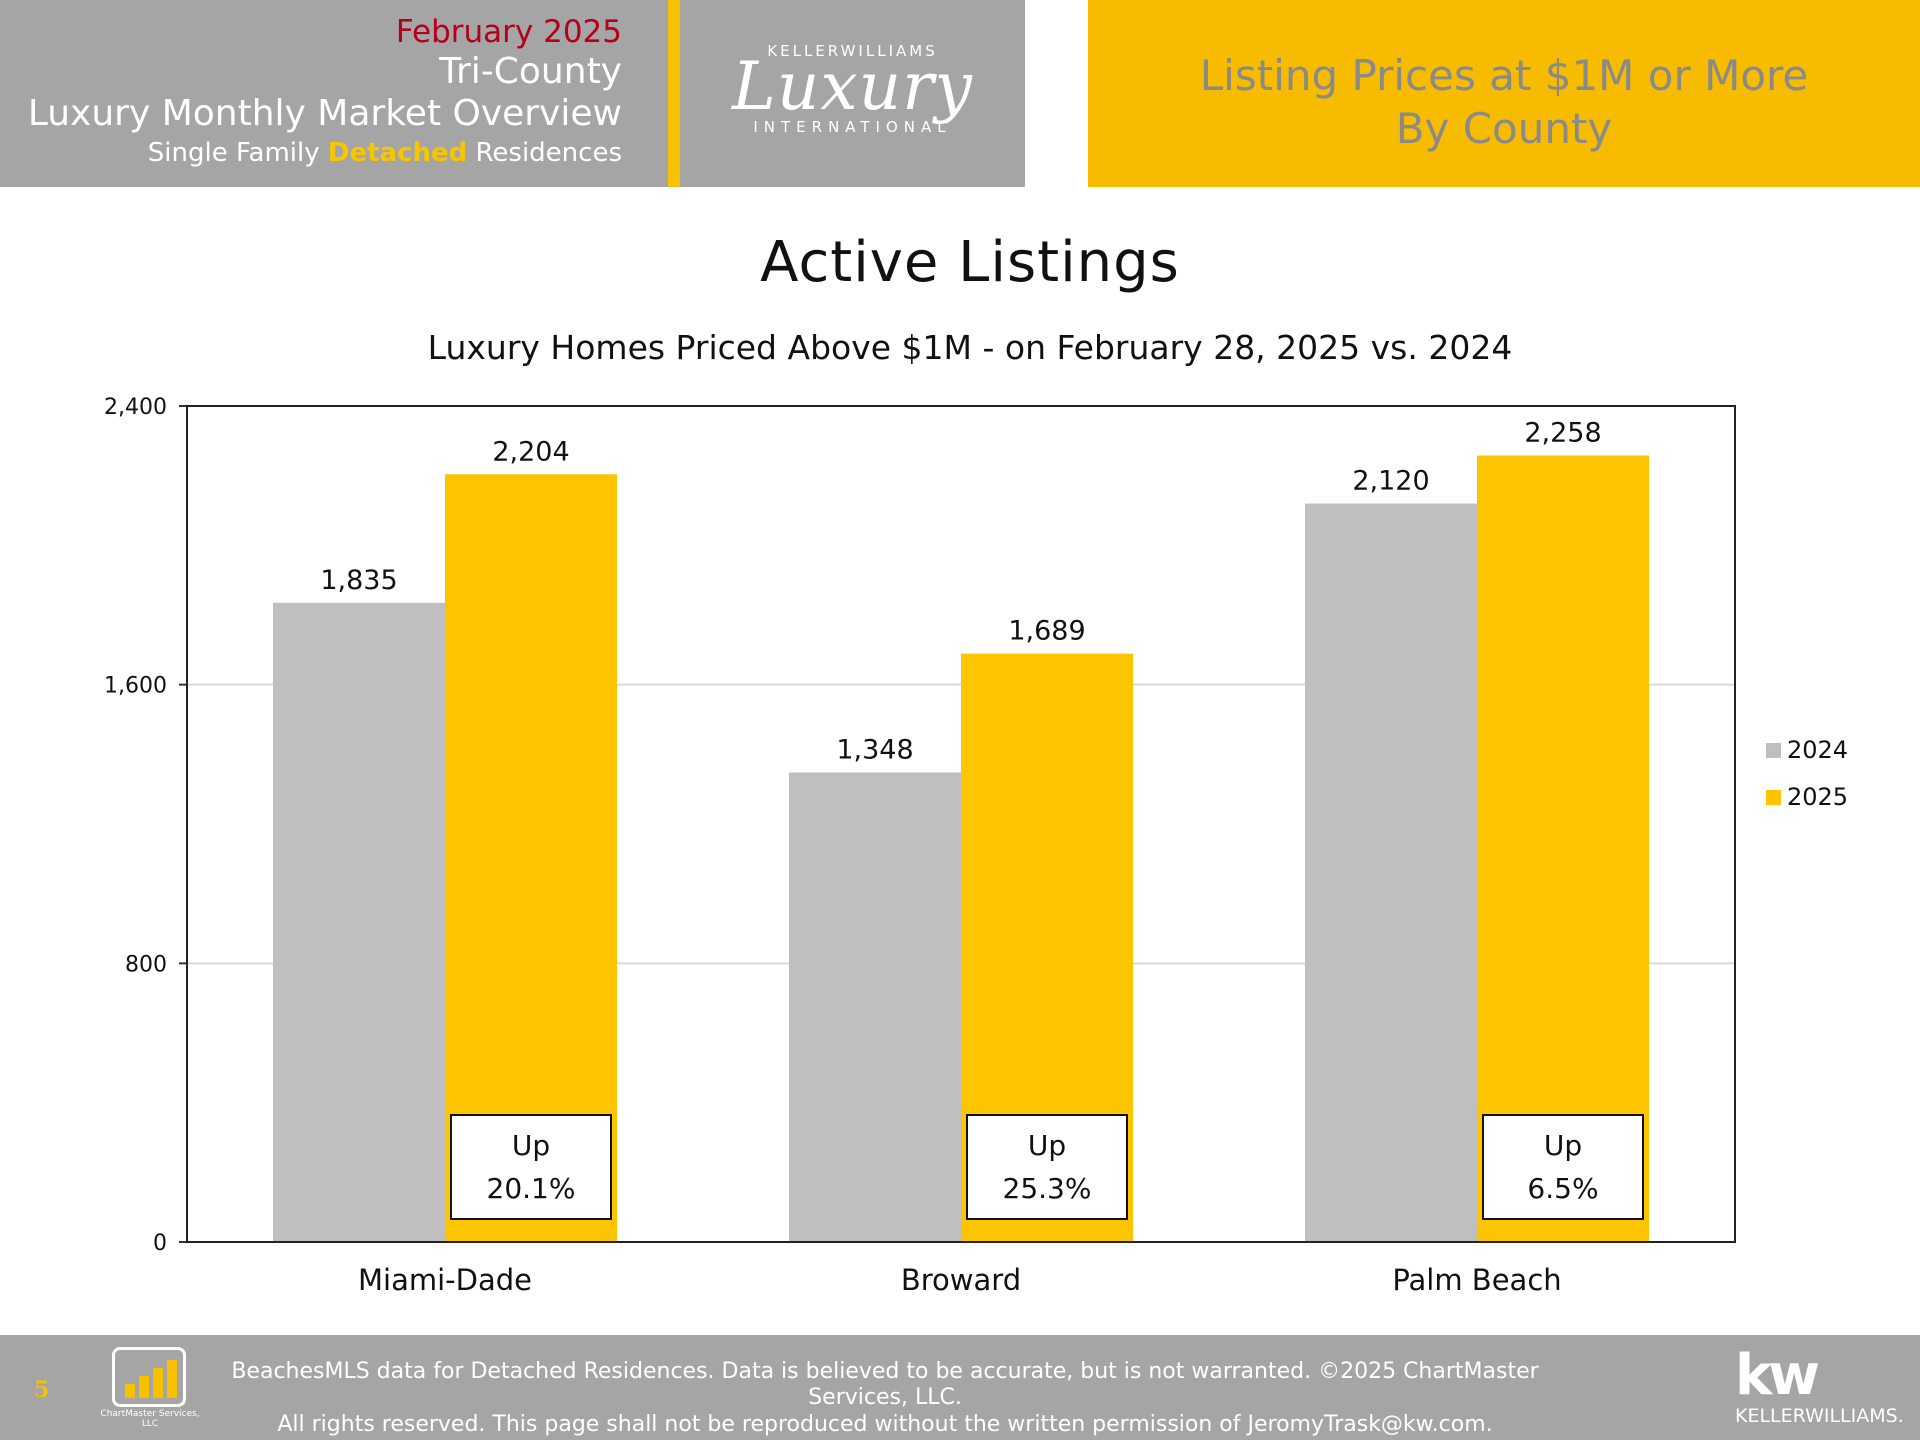  I want to click on header-divider-stripe, so click(674, 93).